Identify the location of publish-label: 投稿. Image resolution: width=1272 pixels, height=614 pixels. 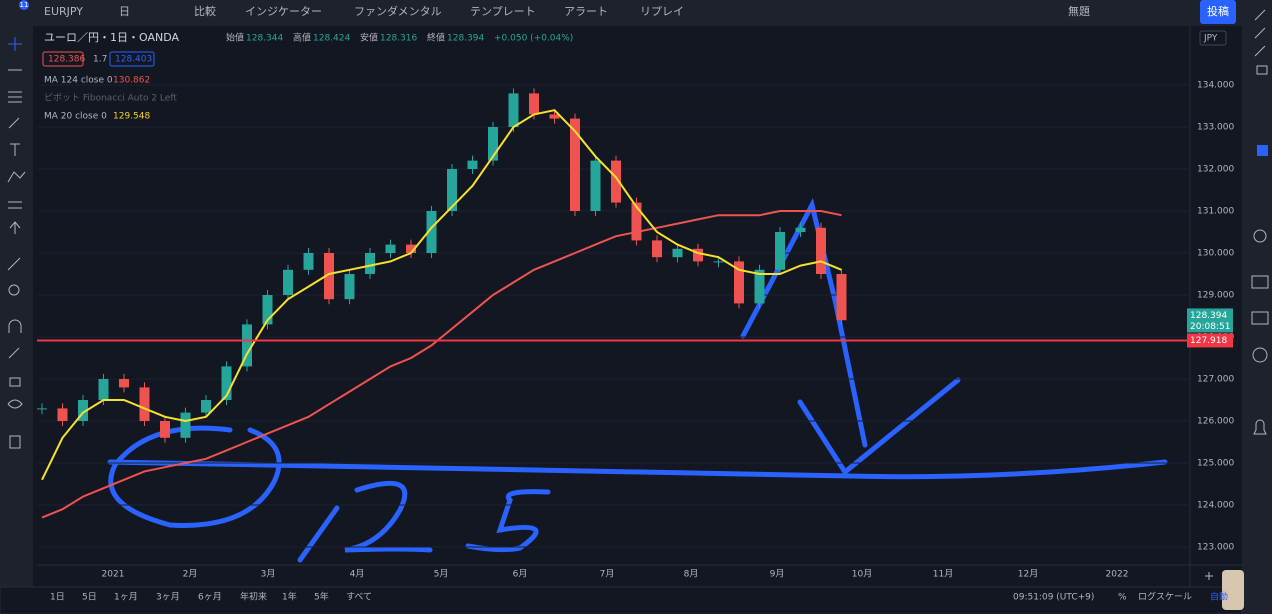
(1218, 11).